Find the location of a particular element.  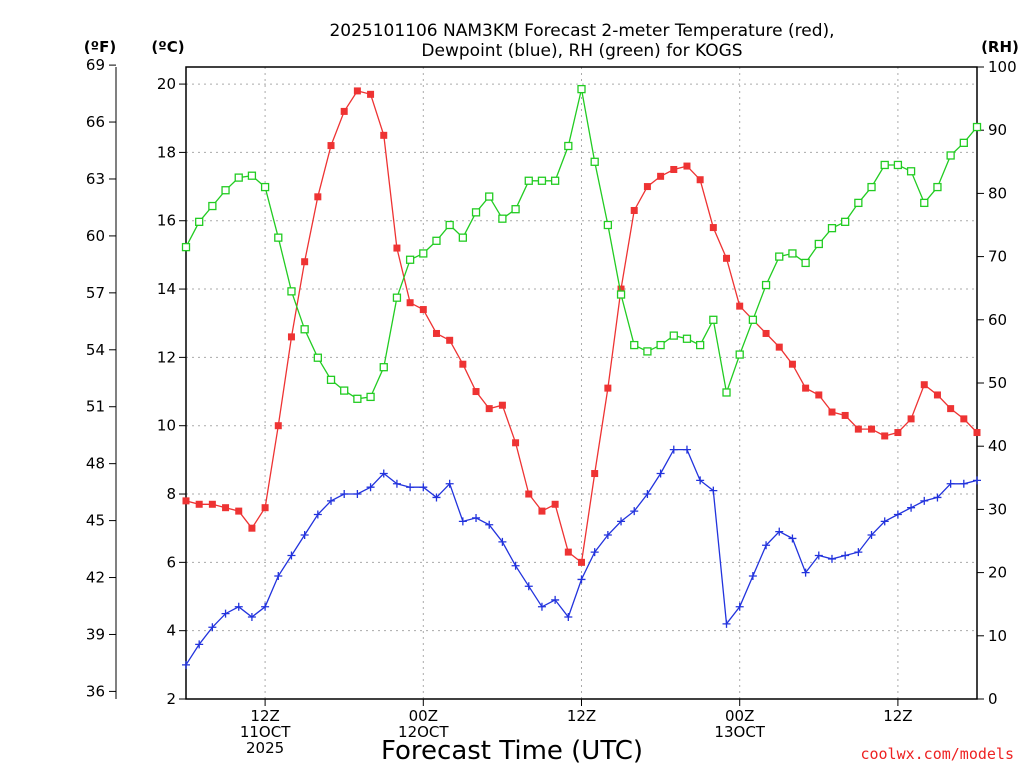

fahrenheit-tick-label: 66 is located at coordinates (95, 122).